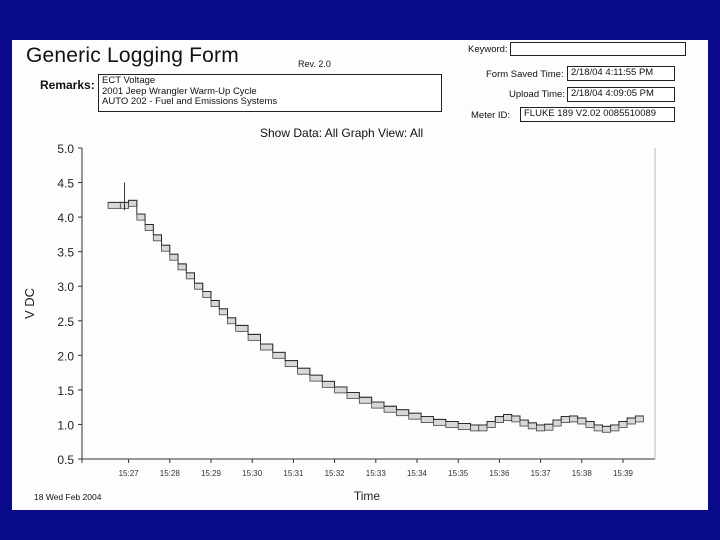 The width and height of the screenshot is (720, 540). I want to click on y-tick-label: 2.0, so click(65, 356).